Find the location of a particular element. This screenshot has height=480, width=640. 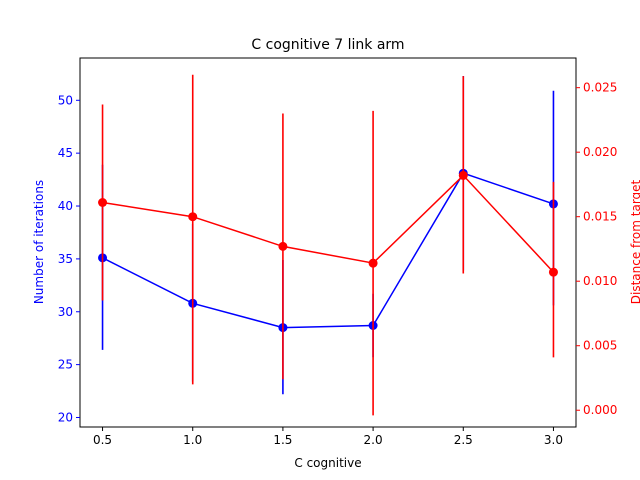

chart-title: C cognitive 7 link arm is located at coordinates (327, 45).